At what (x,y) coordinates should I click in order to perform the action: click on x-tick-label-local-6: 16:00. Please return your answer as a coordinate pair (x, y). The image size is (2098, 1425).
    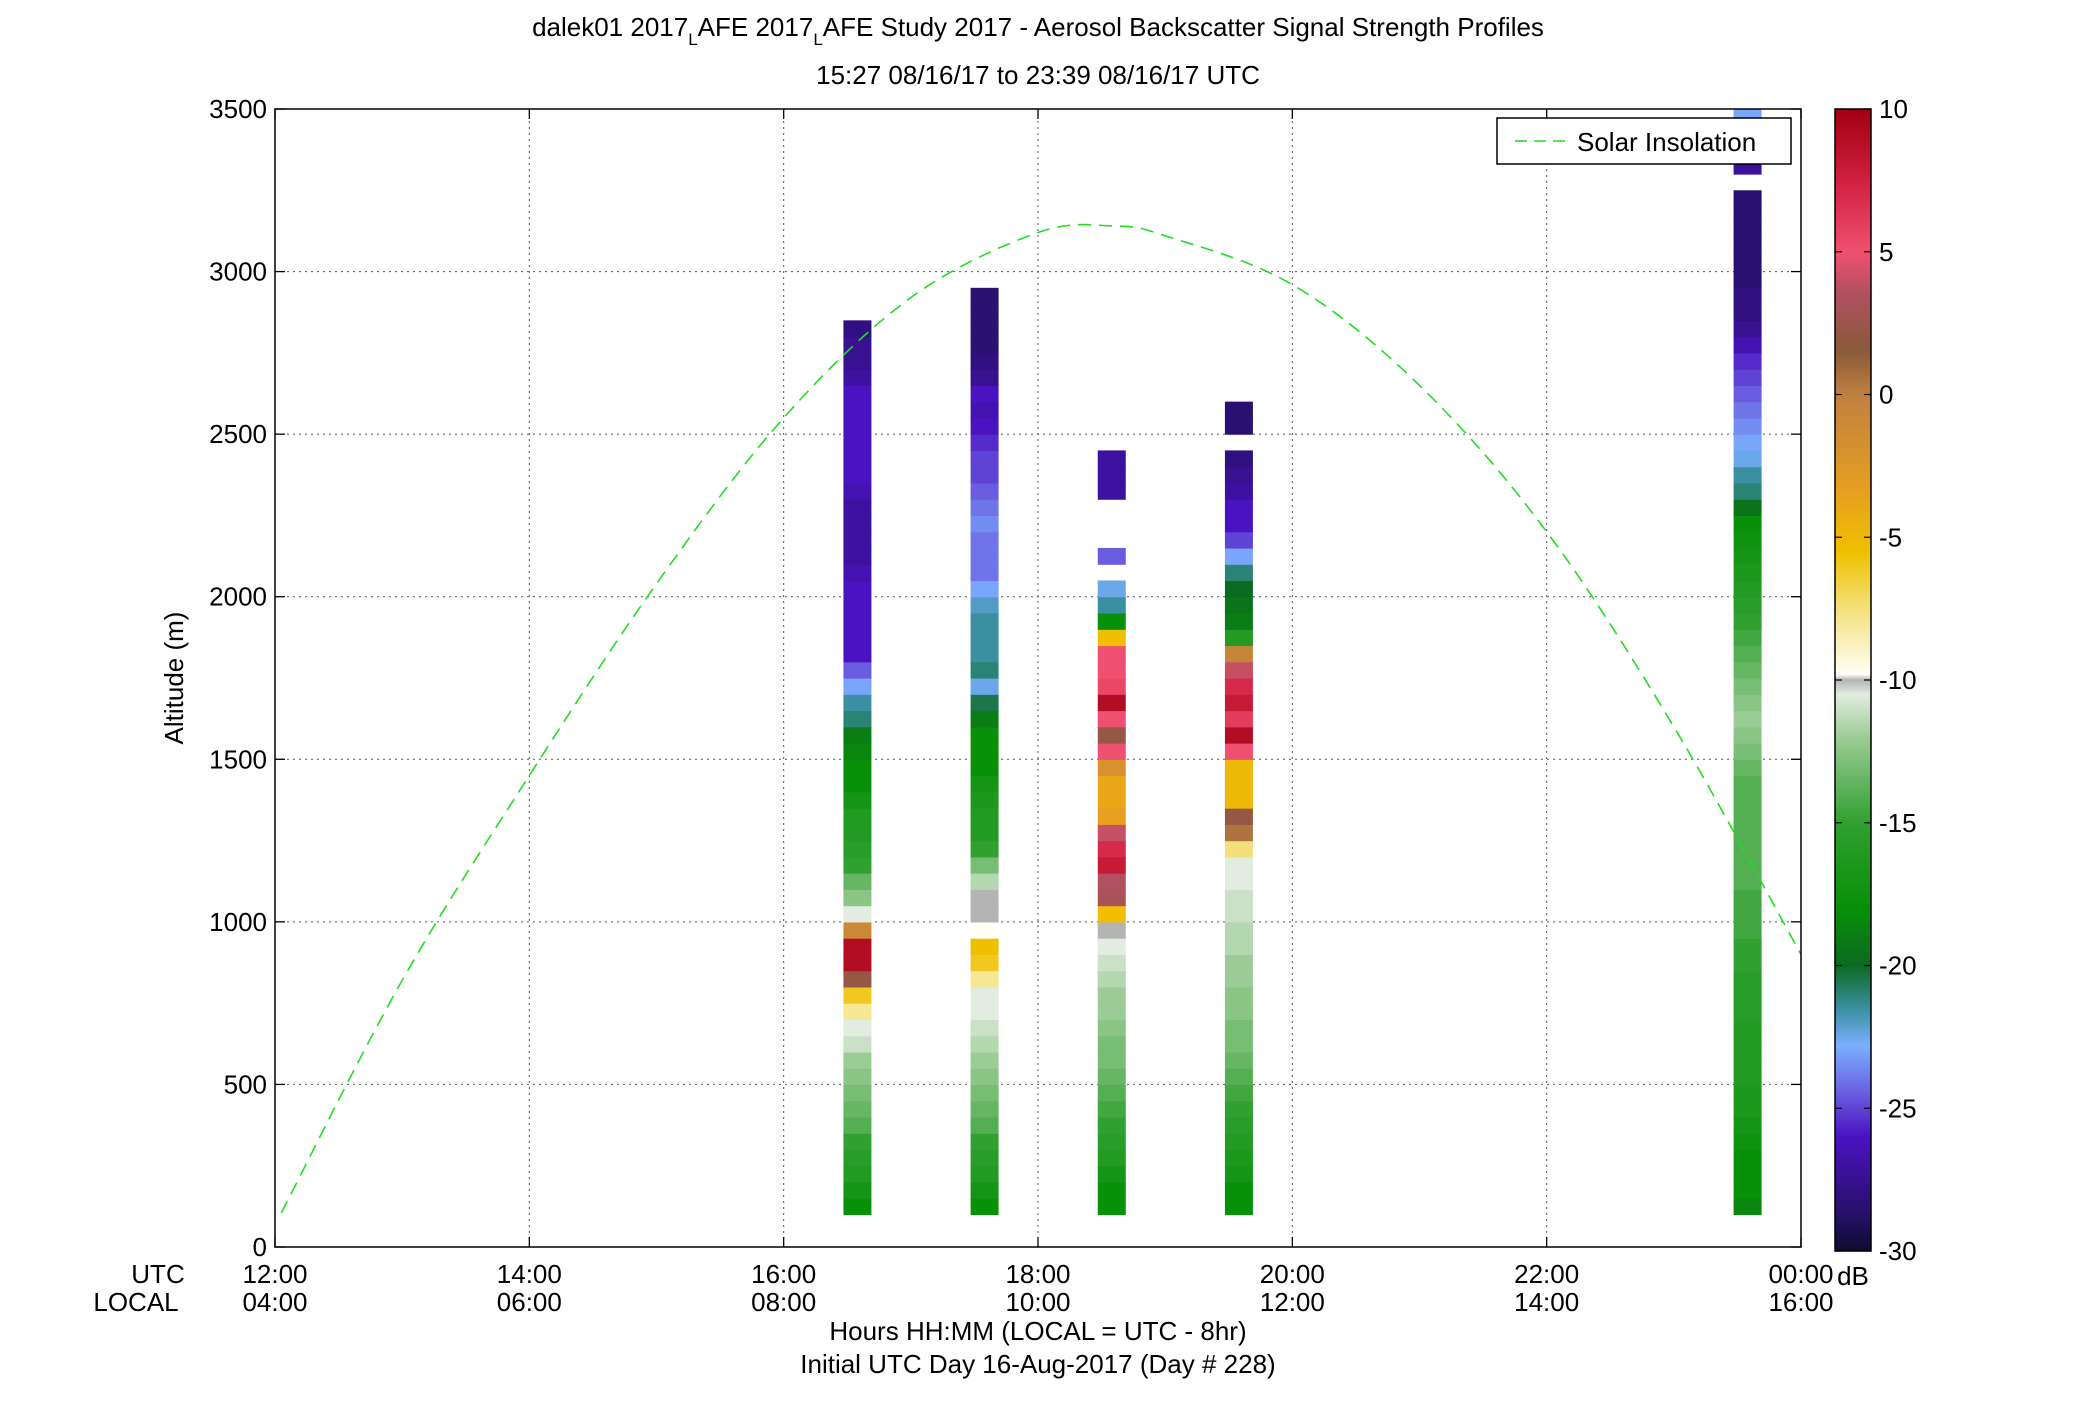
    Looking at the image, I should click on (1800, 1302).